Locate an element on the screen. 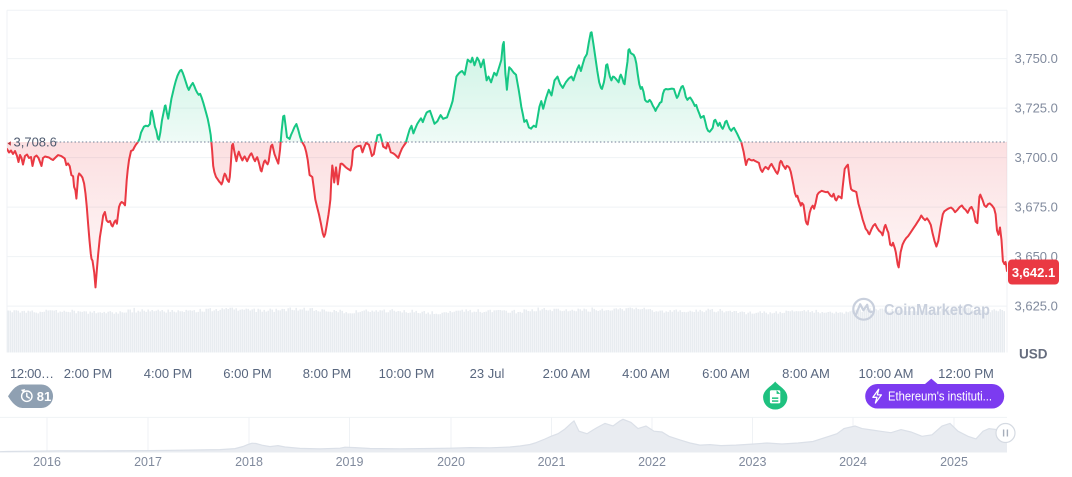 The height and width of the screenshot is (477, 1072). svg-text: 10:00 PM is located at coordinates (407, 373).